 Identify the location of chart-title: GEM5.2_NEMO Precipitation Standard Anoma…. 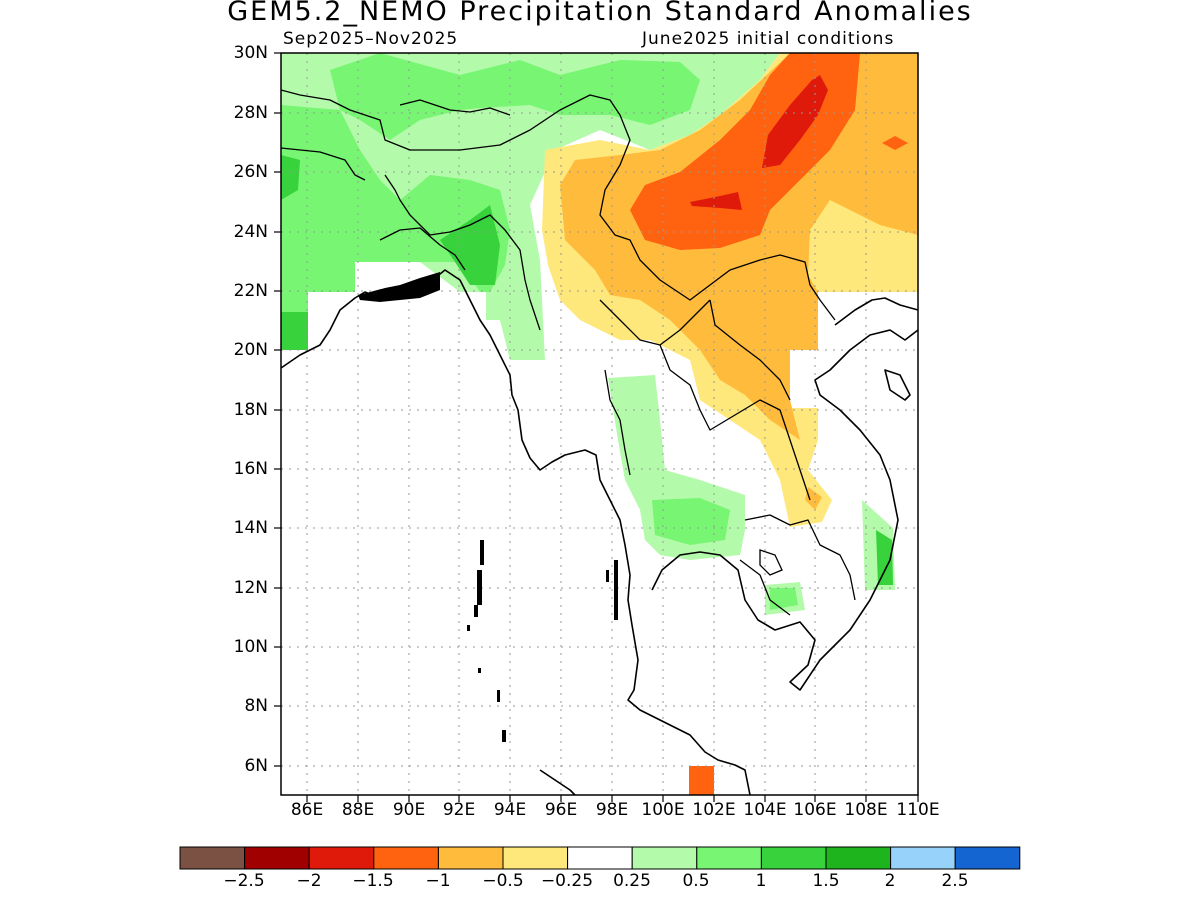
(600, 13).